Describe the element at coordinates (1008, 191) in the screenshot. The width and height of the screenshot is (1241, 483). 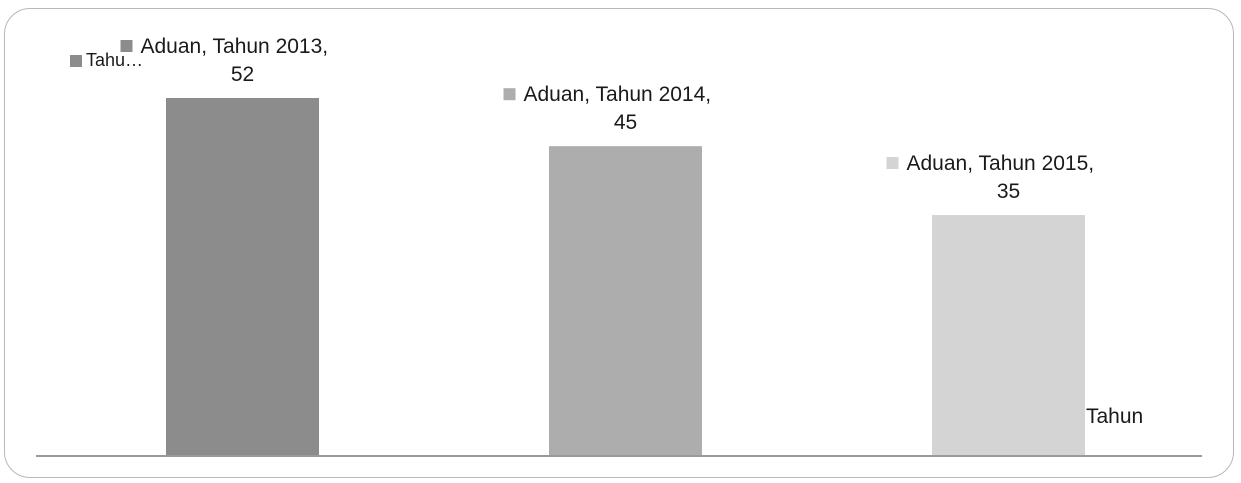
I see `data-value-3: 35` at that location.